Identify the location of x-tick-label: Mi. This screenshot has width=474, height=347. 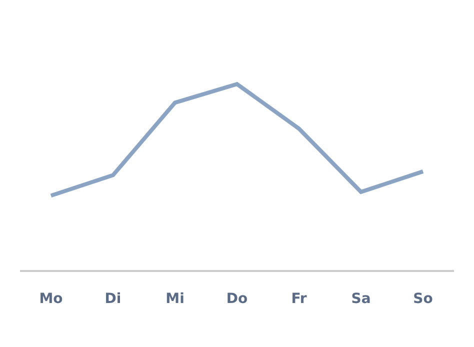
(175, 298).